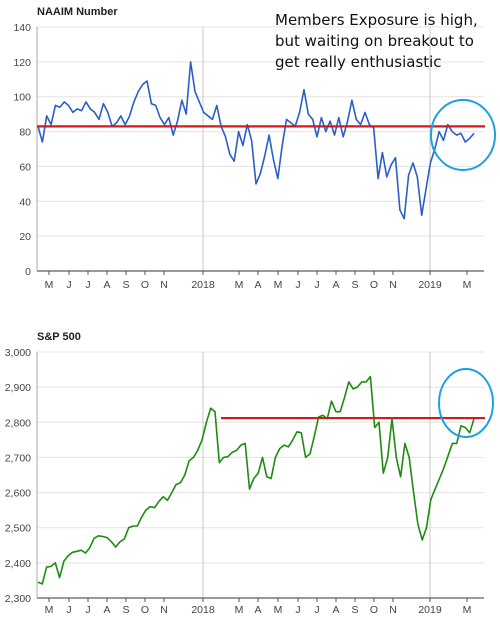  What do you see at coordinates (25, 237) in the screenshot?
I see `y-tick-label: 20` at bounding box center [25, 237].